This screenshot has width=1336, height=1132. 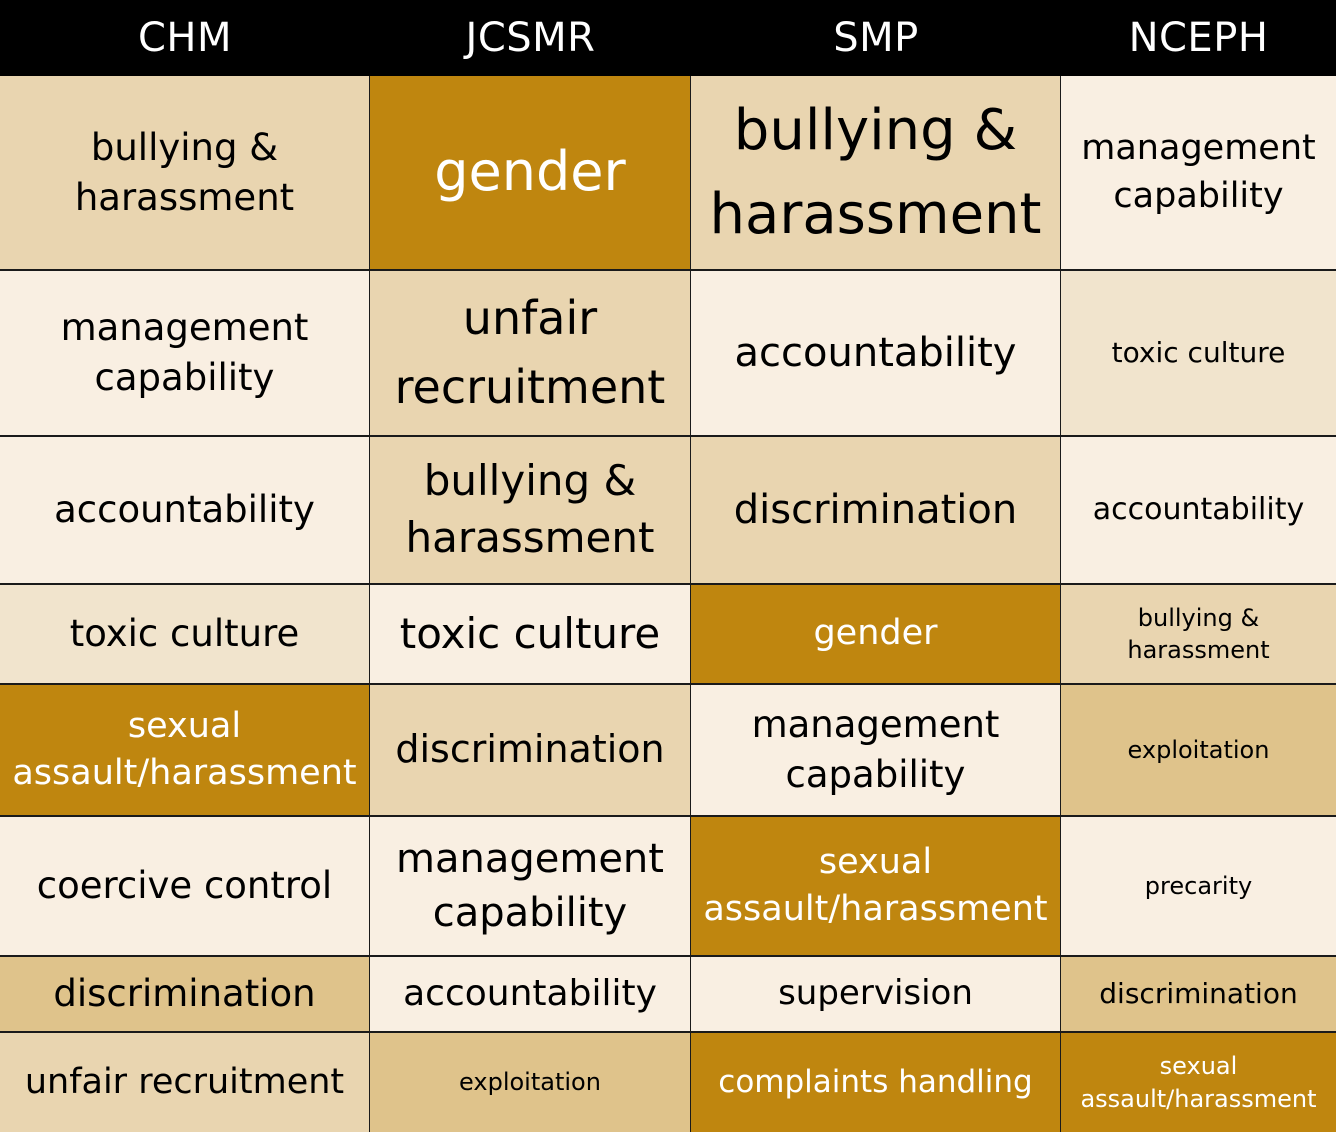 I want to click on table-cell: coercive control, so click(x=185, y=887).